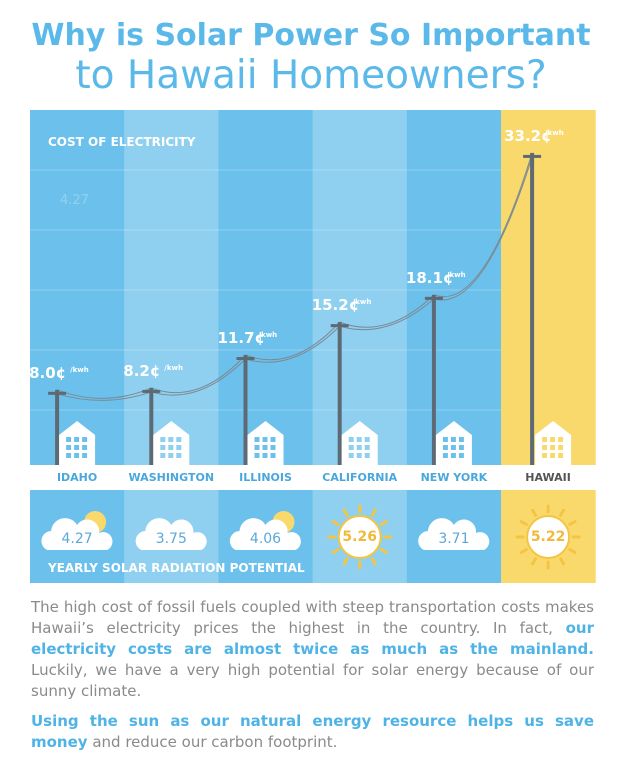 The width and height of the screenshot is (623, 762). Describe the element at coordinates (176, 568) in the screenshot. I see `radiation-title: YEARLY SOLAR RADIATION POTENTIAL` at that location.